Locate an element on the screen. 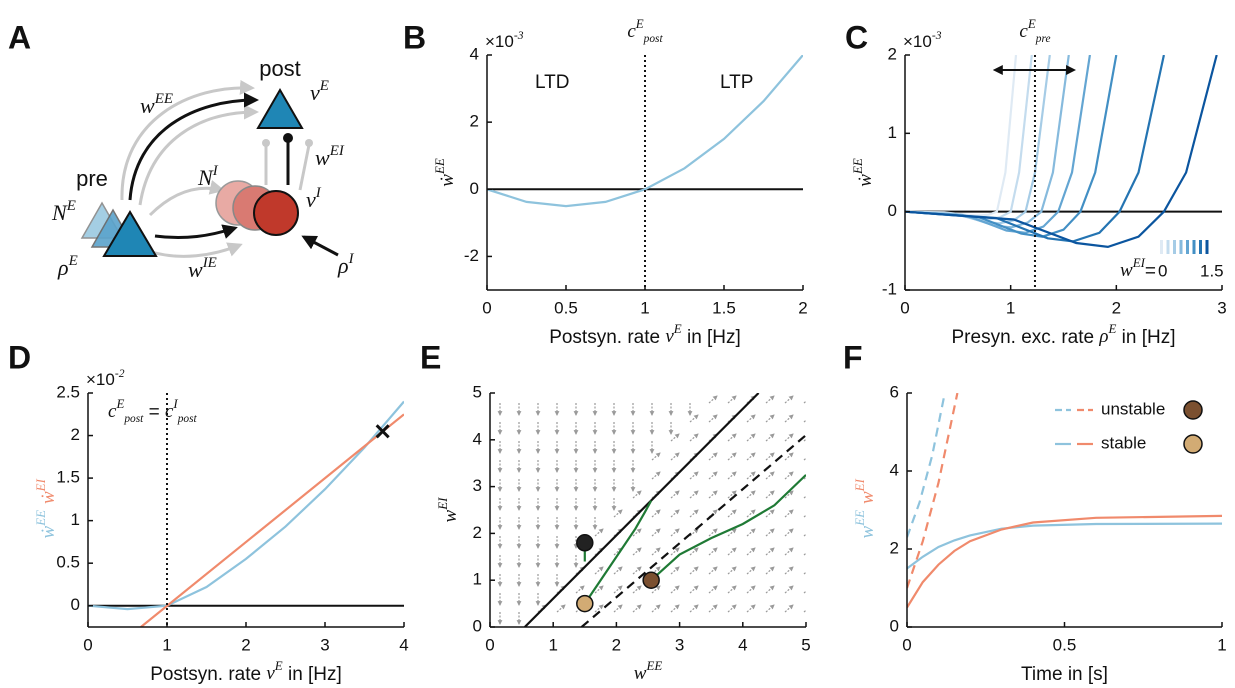 The image size is (1235, 688). panel-letter: C is located at coordinates (856, 37).